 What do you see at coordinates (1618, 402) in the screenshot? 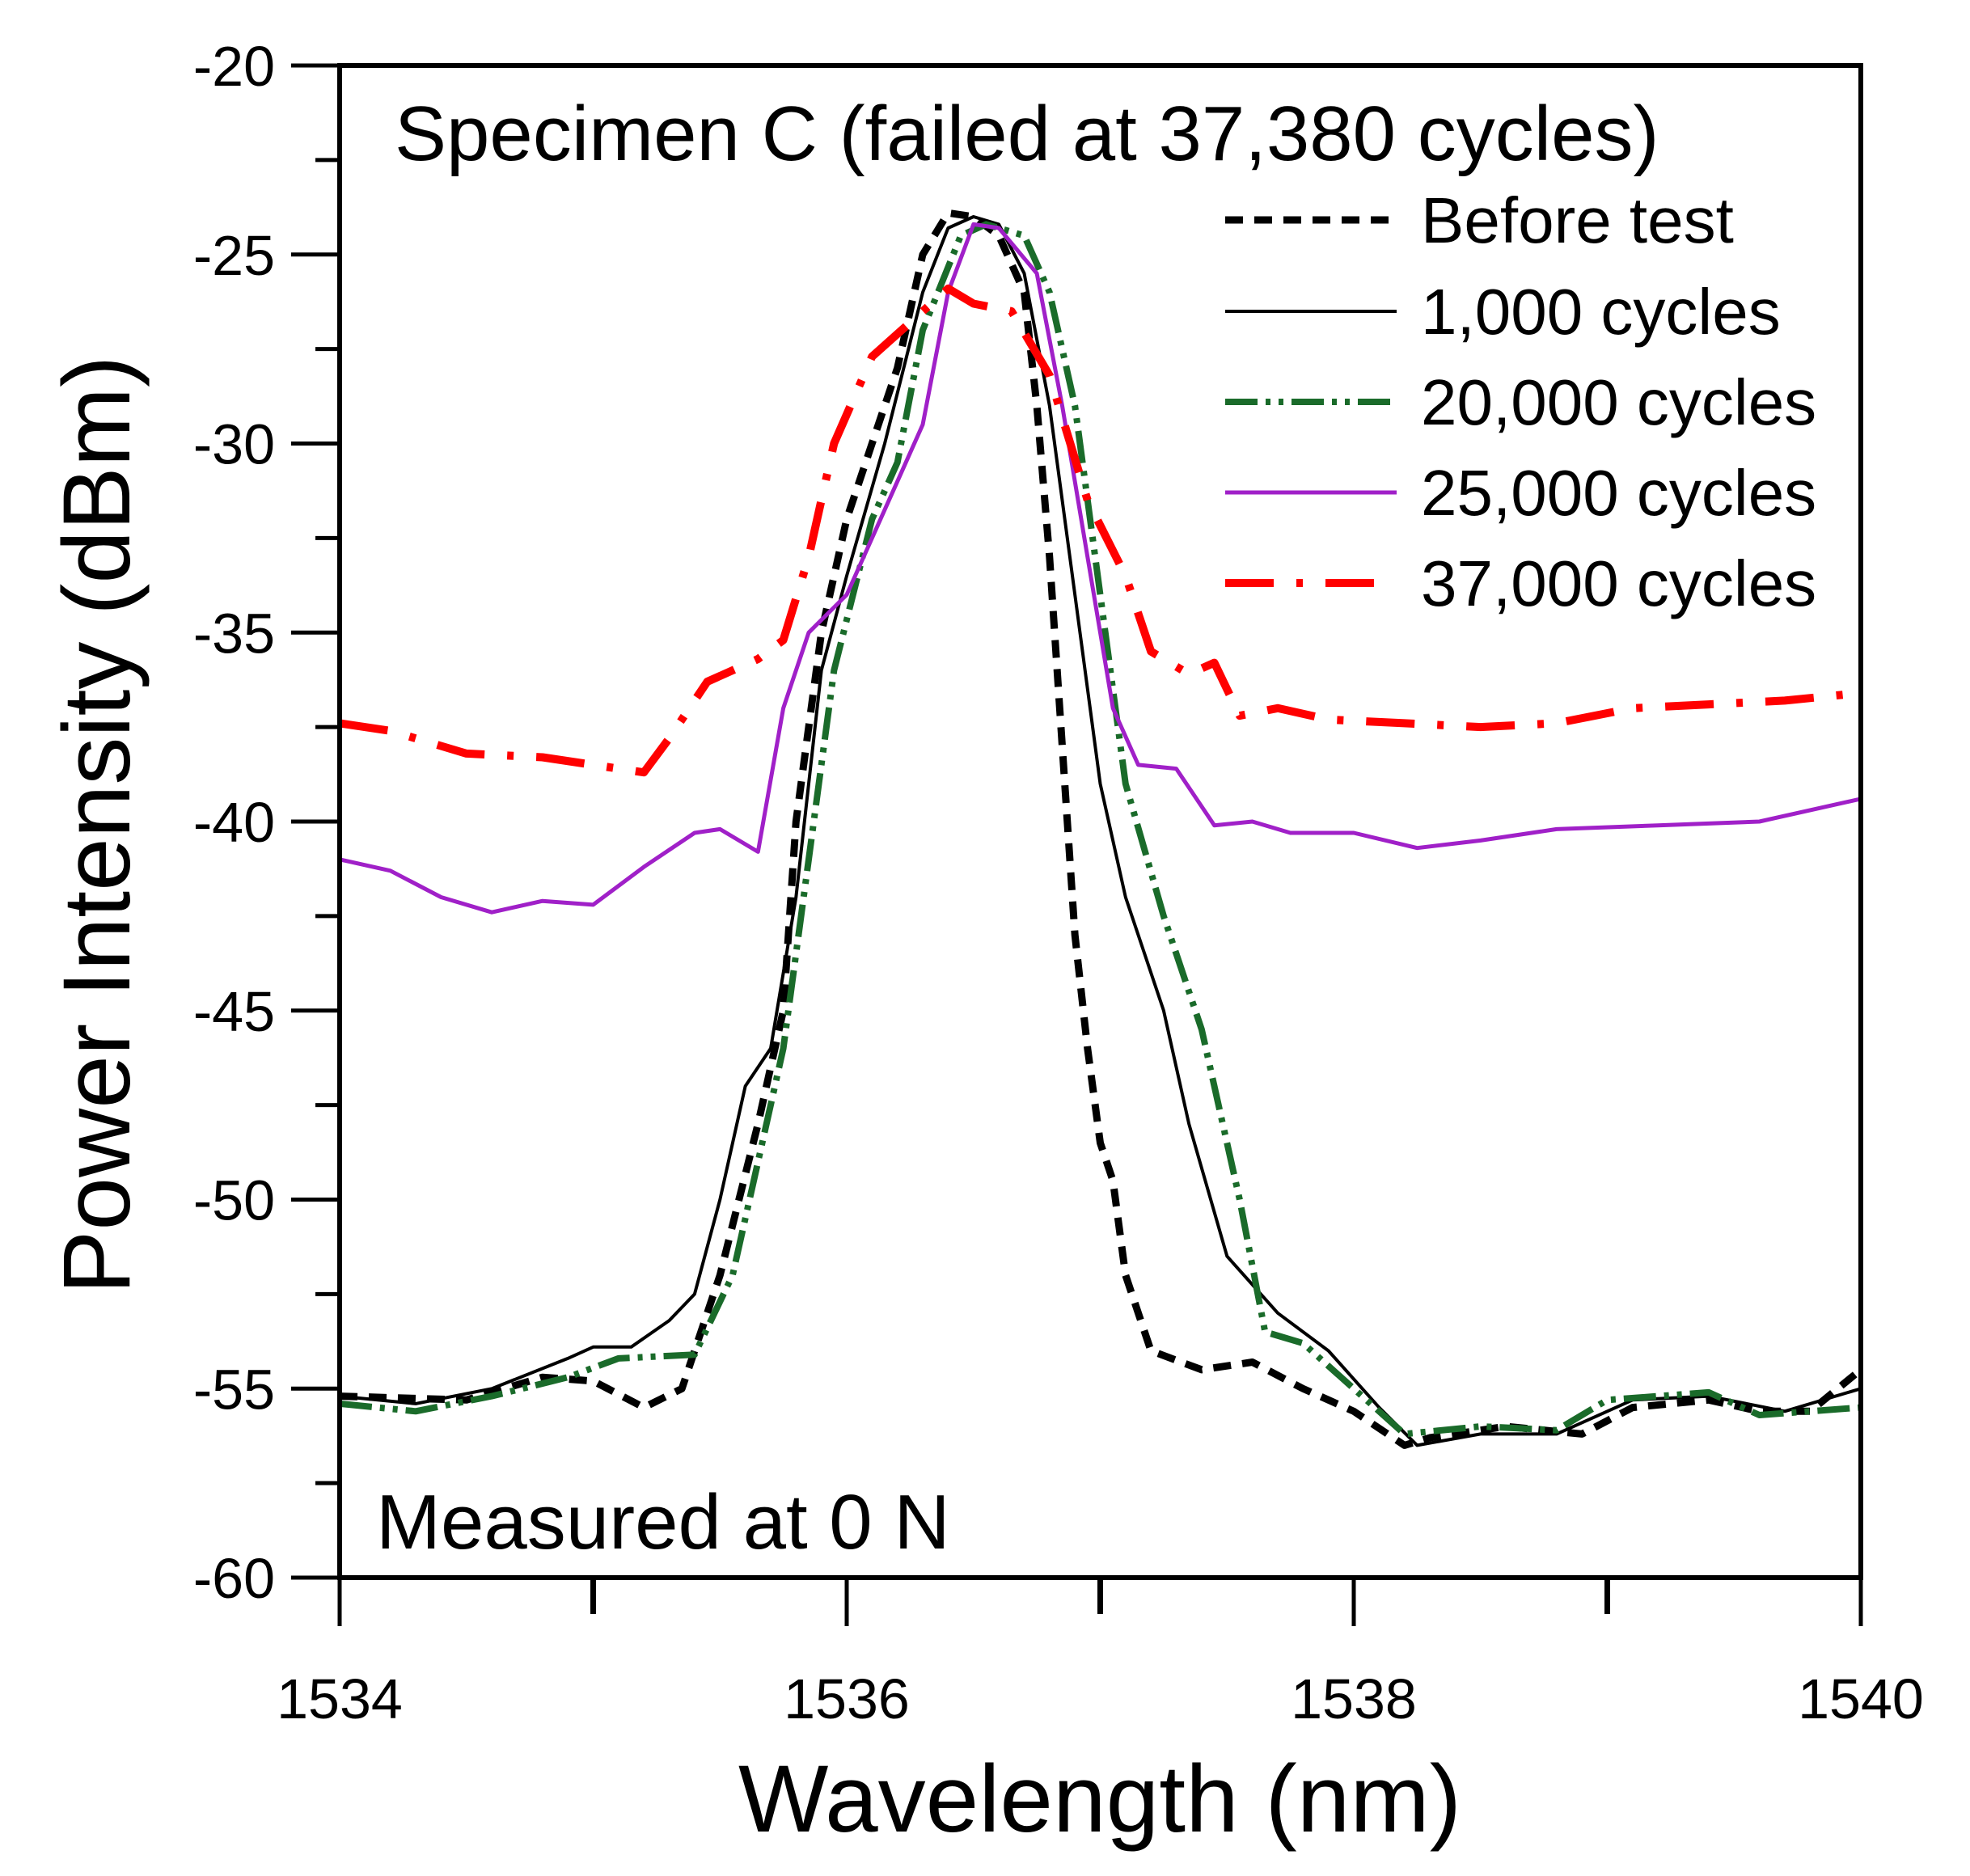
I see `legend-label: 20,000 cycles` at bounding box center [1618, 402].